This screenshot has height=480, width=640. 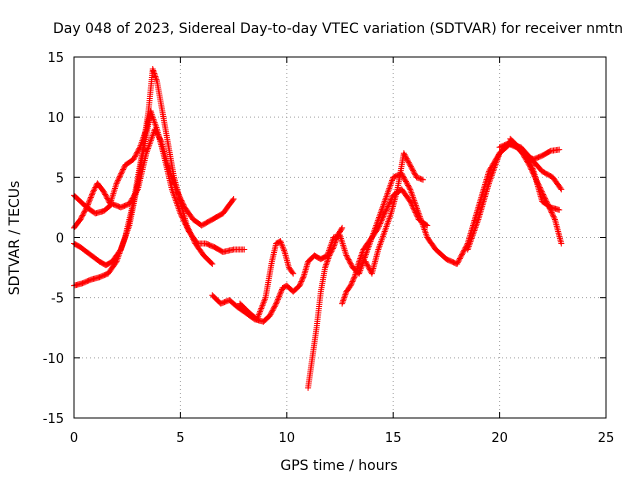 I want to click on x-tick-label: 20, so click(x=499, y=438).